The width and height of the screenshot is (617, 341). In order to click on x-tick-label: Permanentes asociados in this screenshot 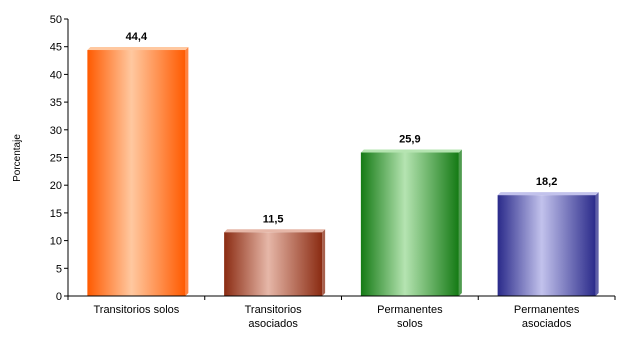, I will do `click(547, 317)`.